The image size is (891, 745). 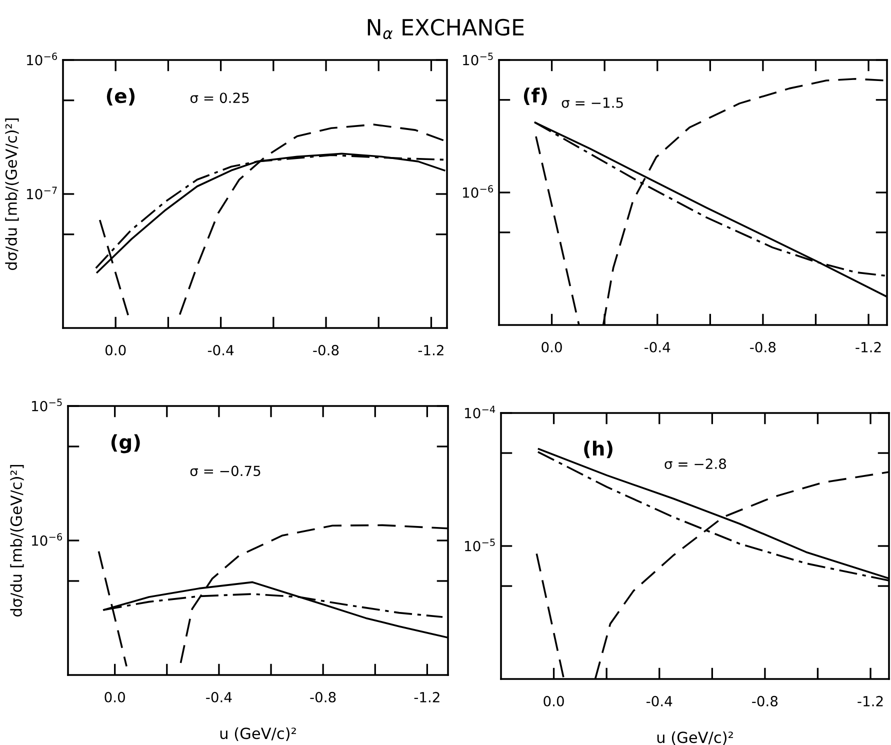 What do you see at coordinates (225, 471) in the screenshot?
I see `annotation: σ = −0.75` at bounding box center [225, 471].